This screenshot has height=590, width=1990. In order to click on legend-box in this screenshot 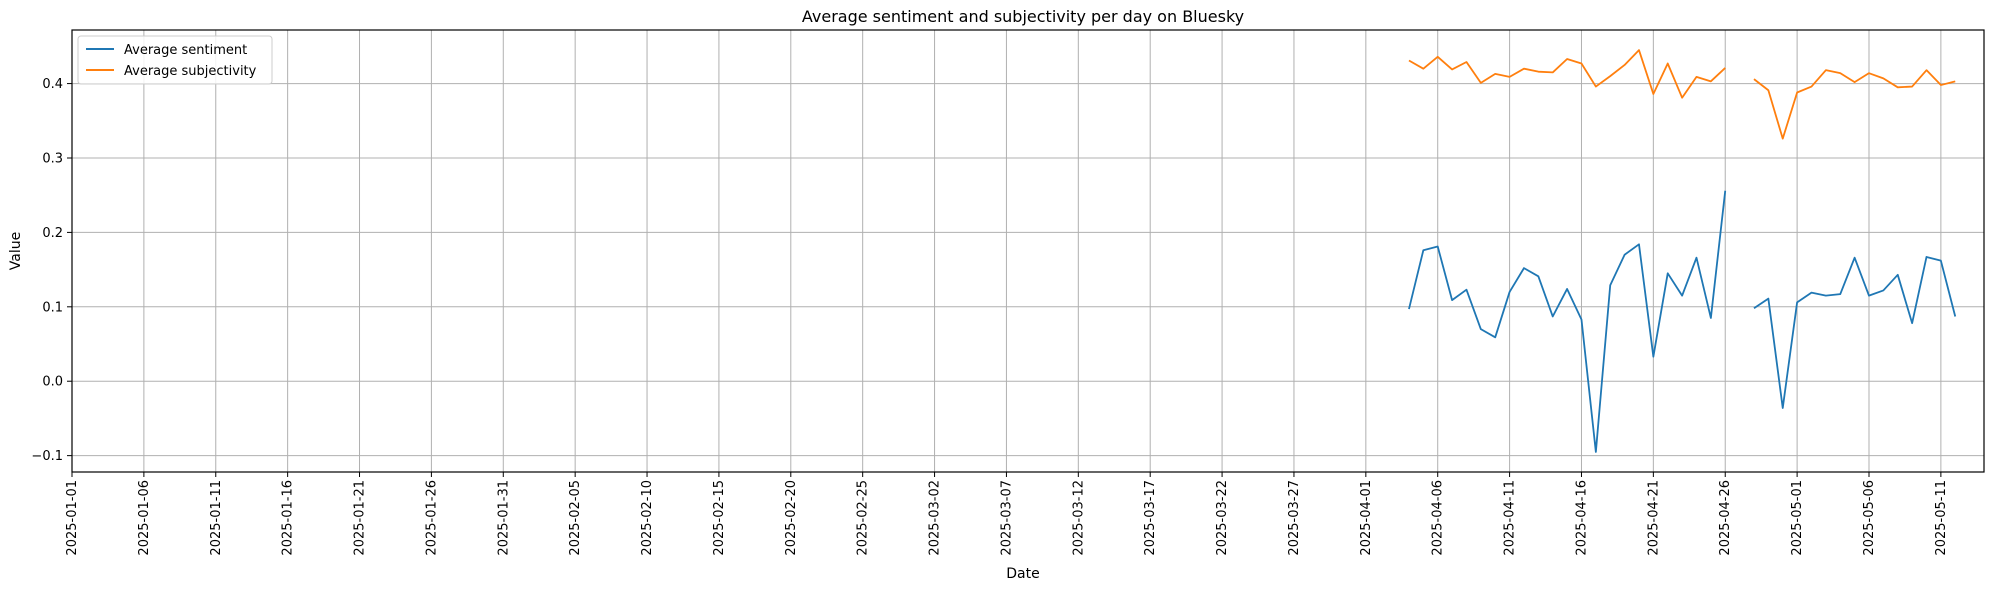, I will do `click(175, 60)`.